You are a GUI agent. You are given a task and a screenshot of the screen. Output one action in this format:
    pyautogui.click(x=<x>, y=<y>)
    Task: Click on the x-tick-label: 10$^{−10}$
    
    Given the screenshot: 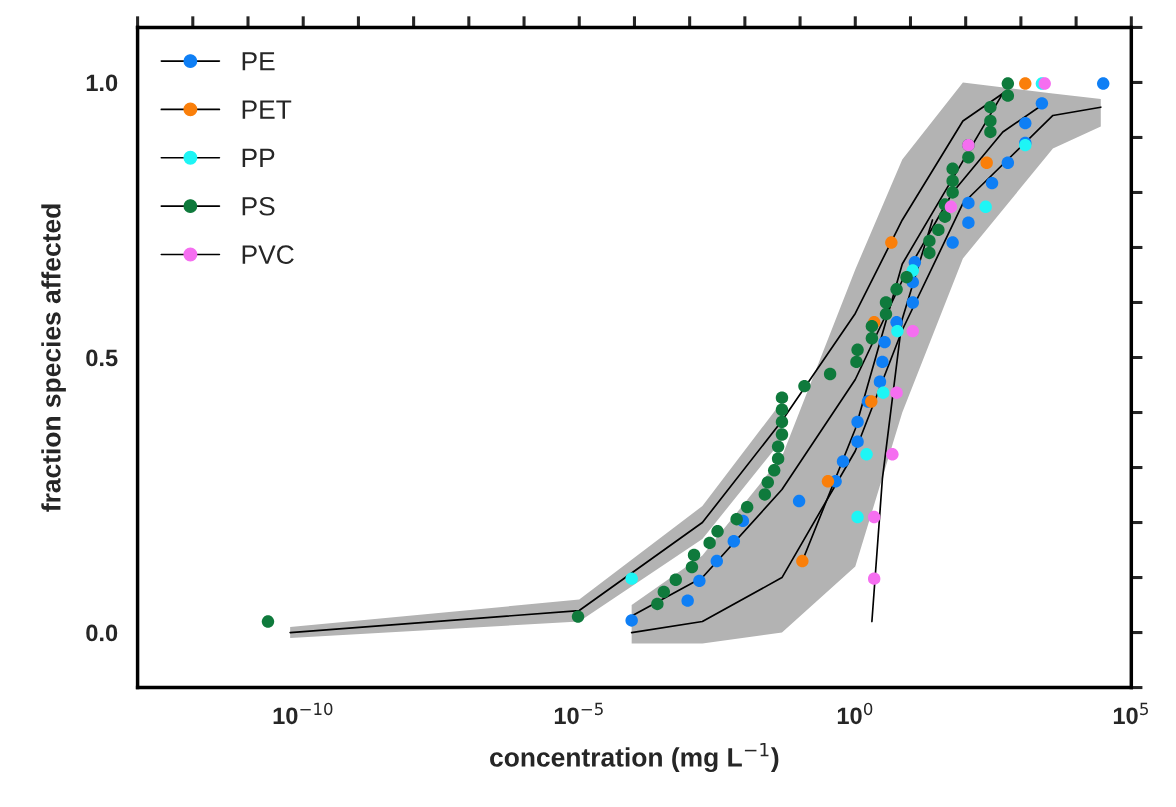 What is the action you would take?
    pyautogui.click(x=303, y=713)
    